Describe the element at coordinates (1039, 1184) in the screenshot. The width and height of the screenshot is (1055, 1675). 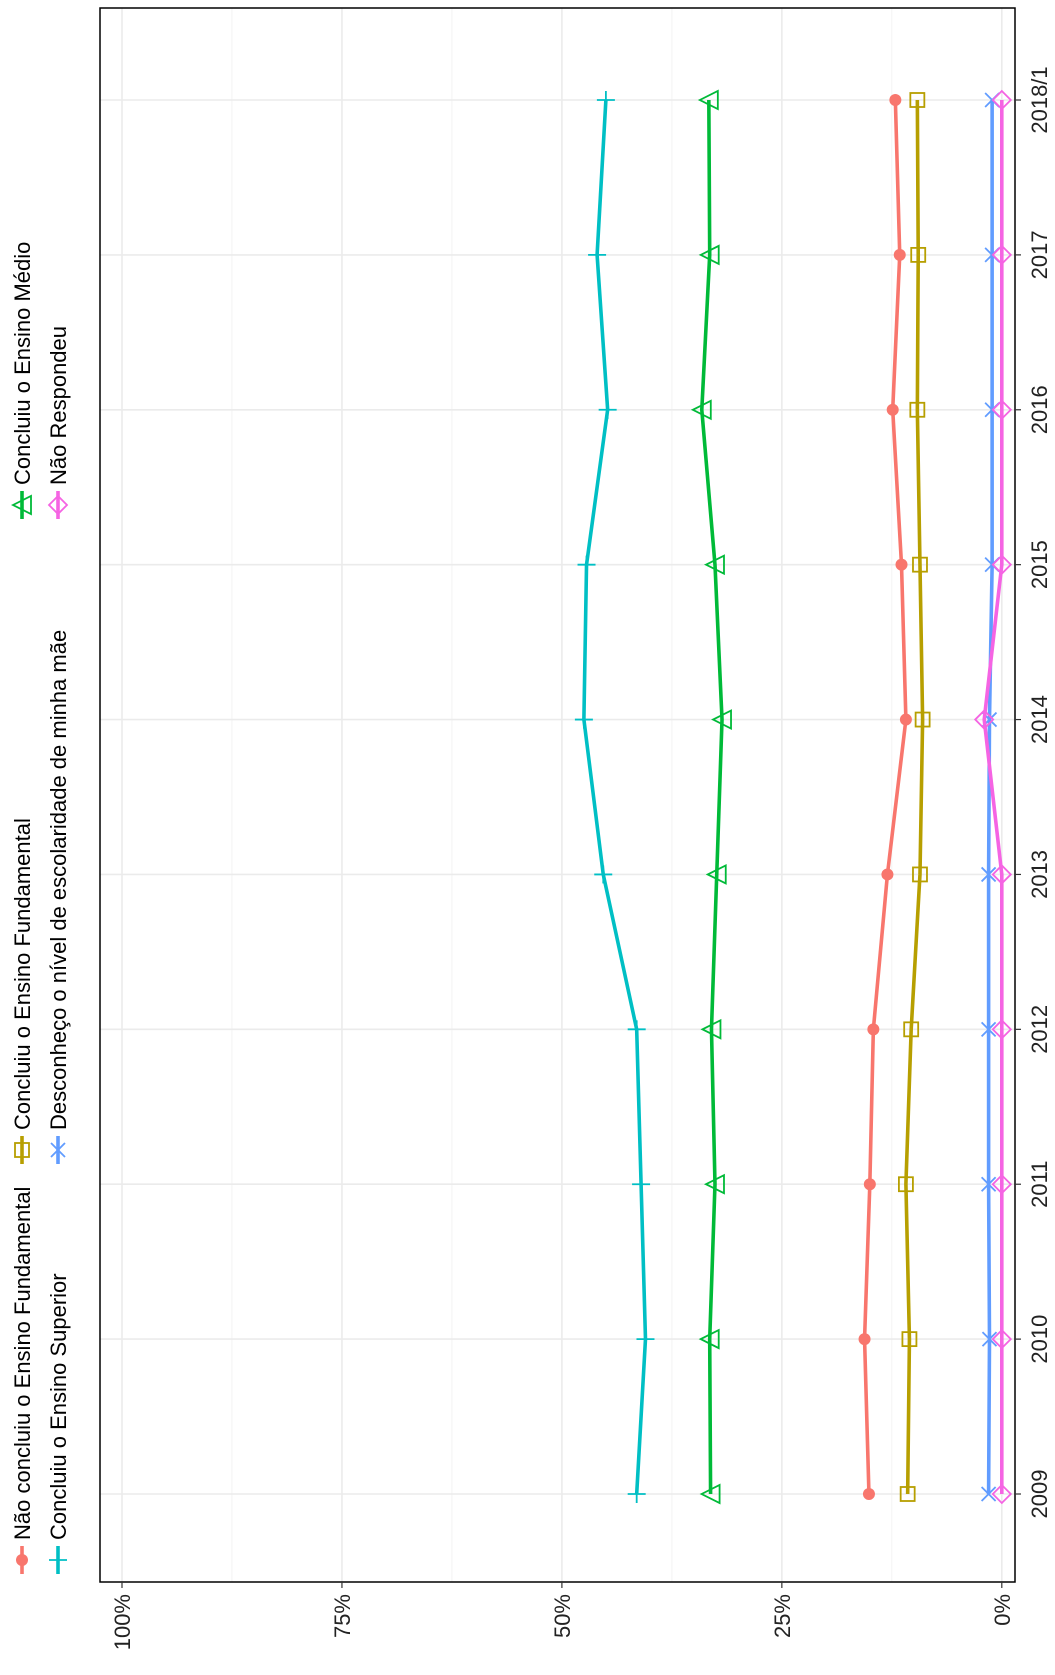
I see `category-tick-label: 2011` at that location.